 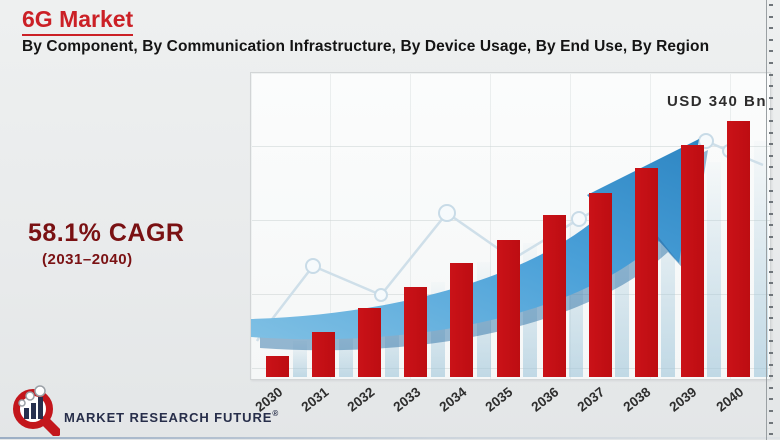 I want to click on cagr-period: (2031–2040), so click(x=87, y=259).